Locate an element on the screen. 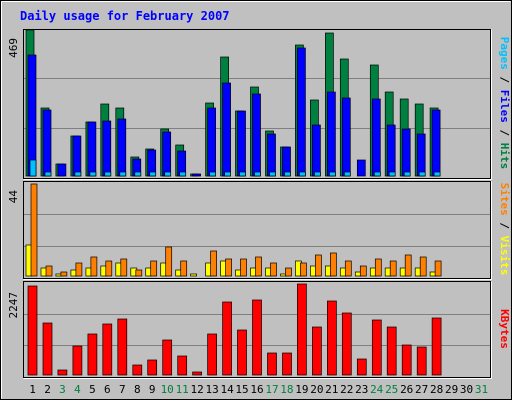 The width and height of the screenshot is (512, 405). day-label-30: 30 is located at coordinates (466, 389).